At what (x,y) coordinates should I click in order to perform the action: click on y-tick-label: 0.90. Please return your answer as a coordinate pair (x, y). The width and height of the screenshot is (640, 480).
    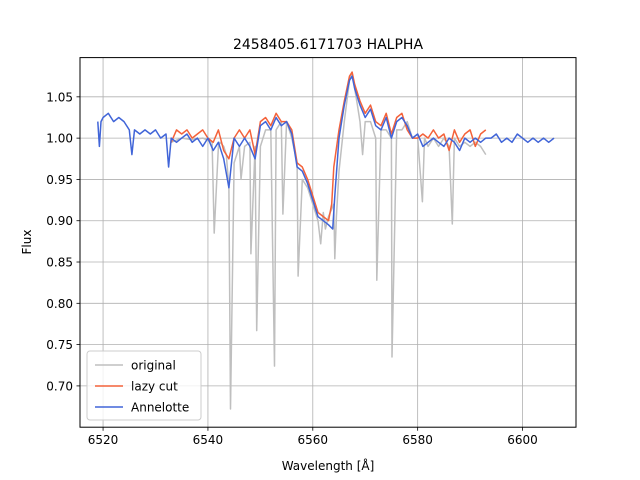
    Looking at the image, I should click on (59, 221).